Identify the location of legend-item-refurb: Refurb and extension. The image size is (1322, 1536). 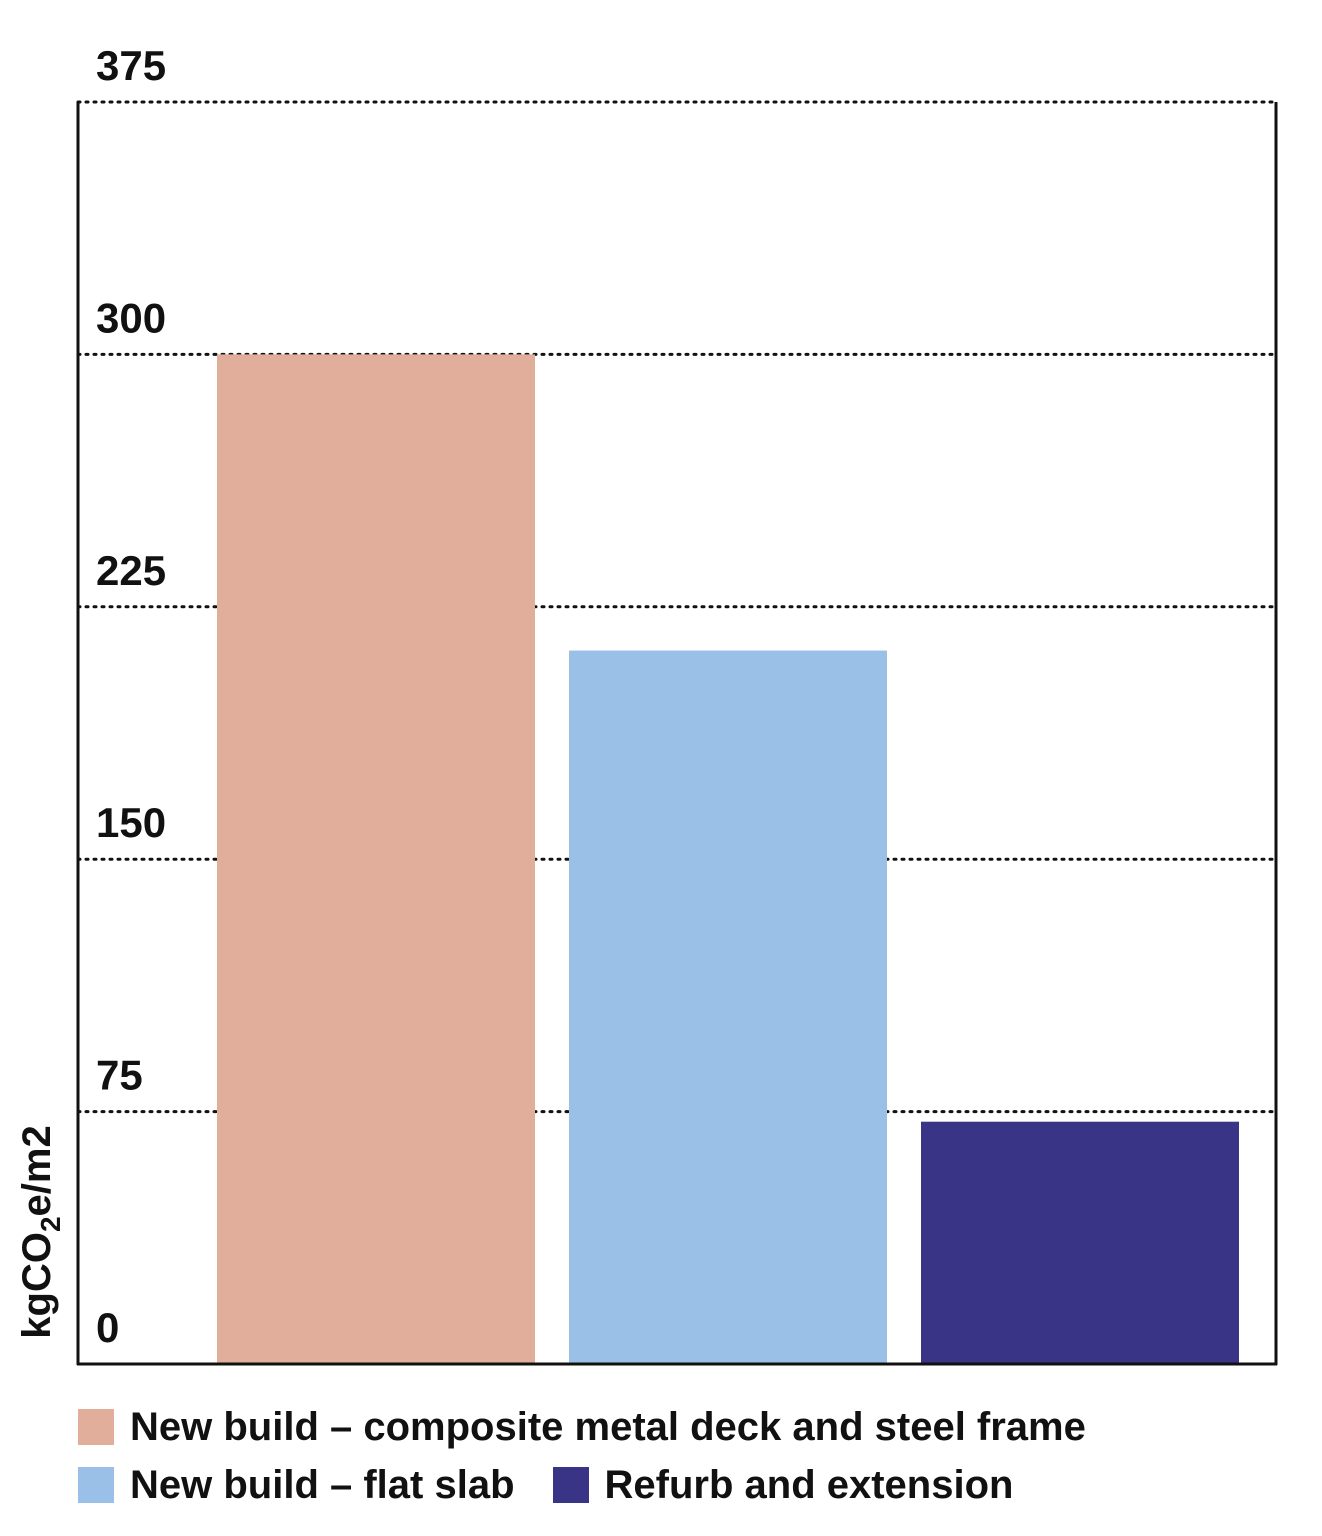
(783, 1485).